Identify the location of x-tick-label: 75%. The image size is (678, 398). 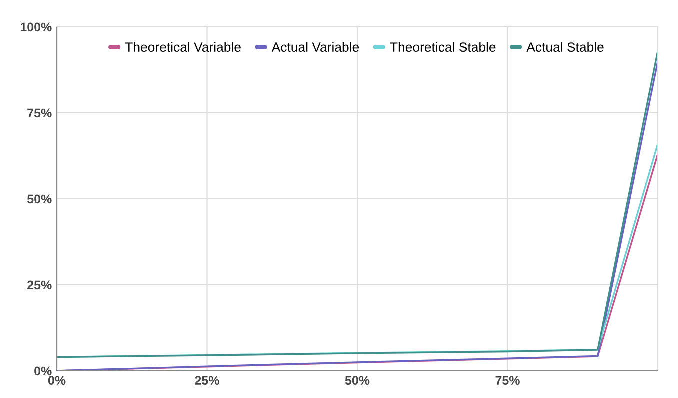
(508, 381).